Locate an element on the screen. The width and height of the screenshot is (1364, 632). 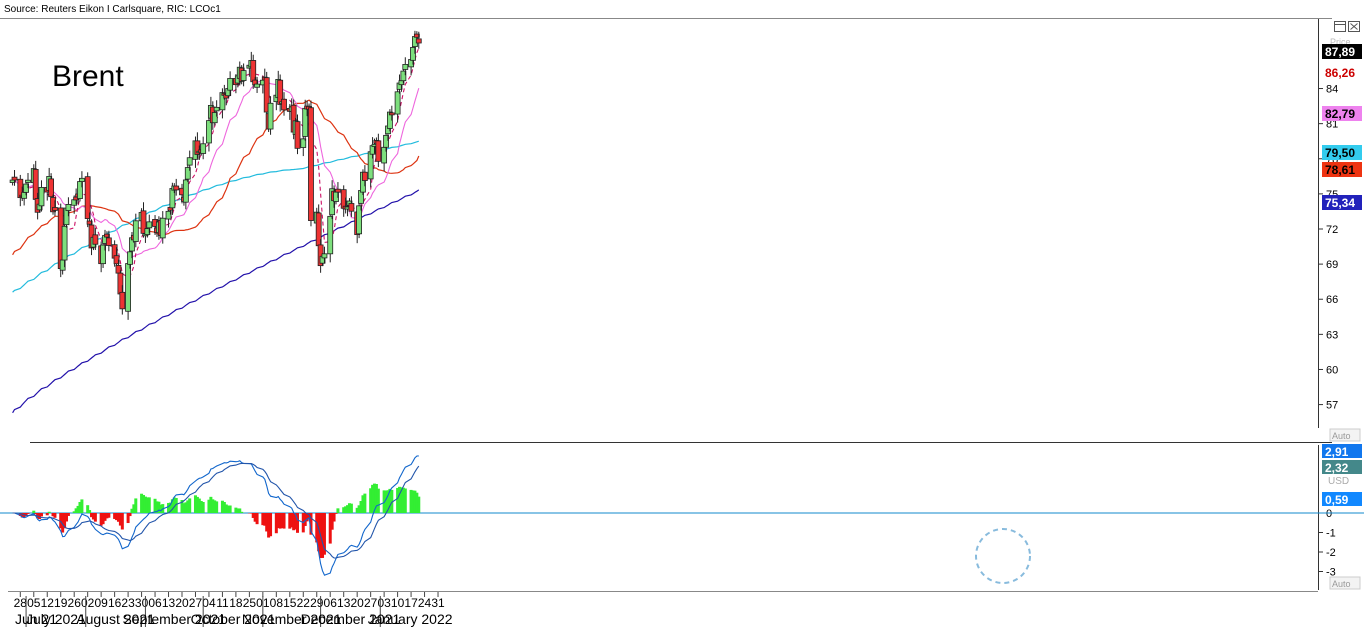
x-day-label: 13 is located at coordinates (169, 603).